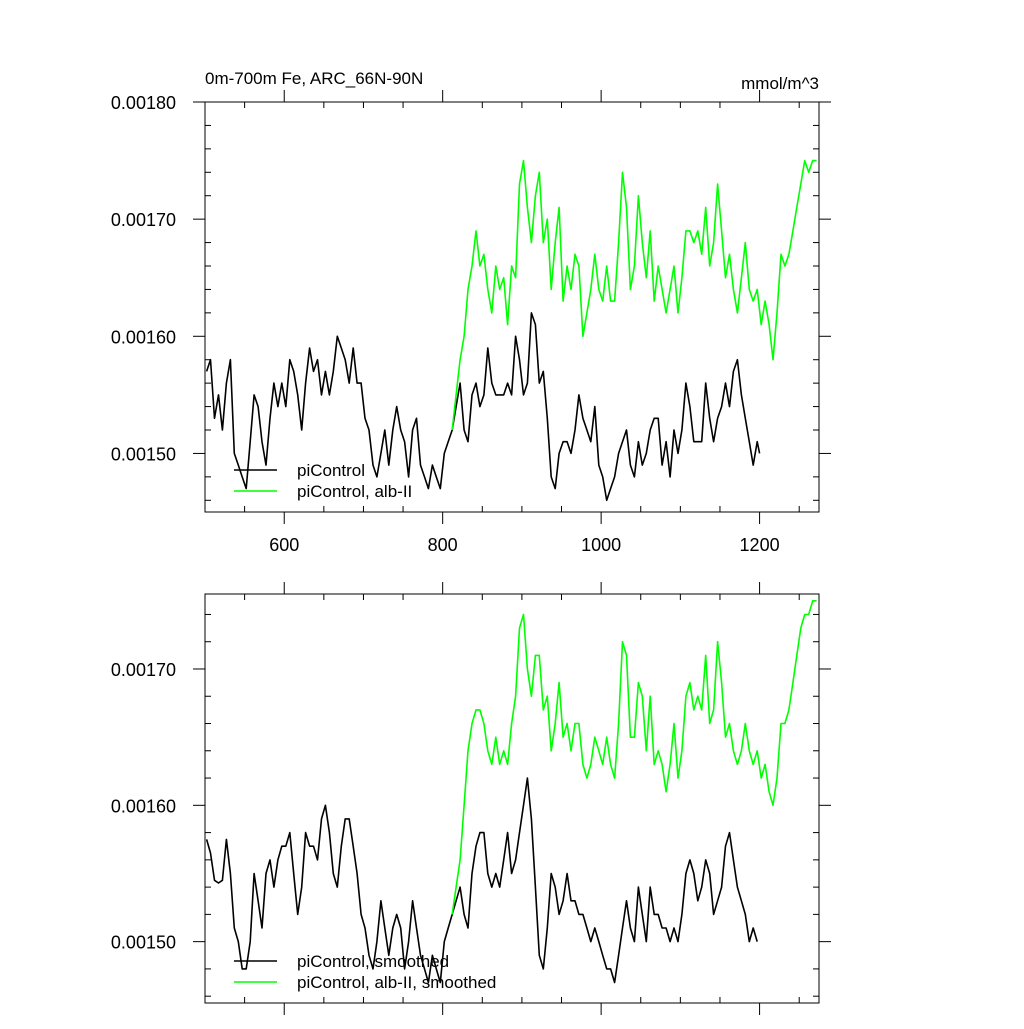  What do you see at coordinates (780, 83) in the screenshot?
I see `units-label: mmol/m^3` at bounding box center [780, 83].